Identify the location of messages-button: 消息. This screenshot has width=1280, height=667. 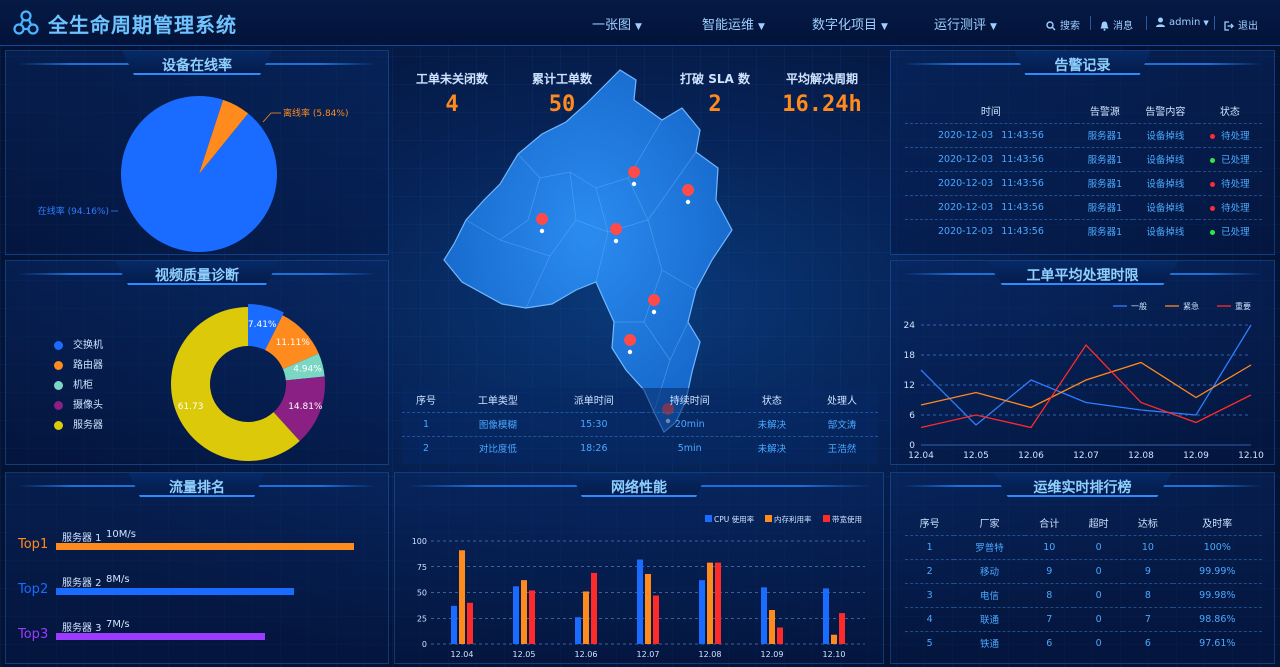
(1116, 24).